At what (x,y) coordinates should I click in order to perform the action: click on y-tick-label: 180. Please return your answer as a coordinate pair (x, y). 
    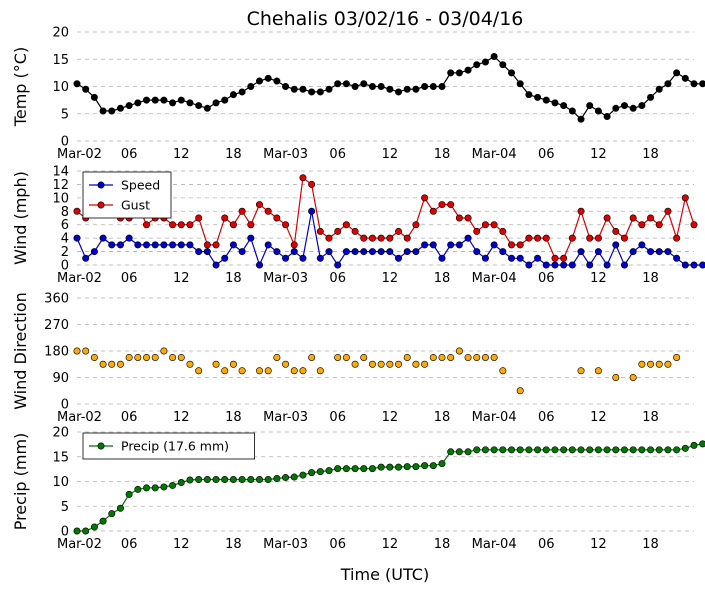
    Looking at the image, I should click on (56, 352).